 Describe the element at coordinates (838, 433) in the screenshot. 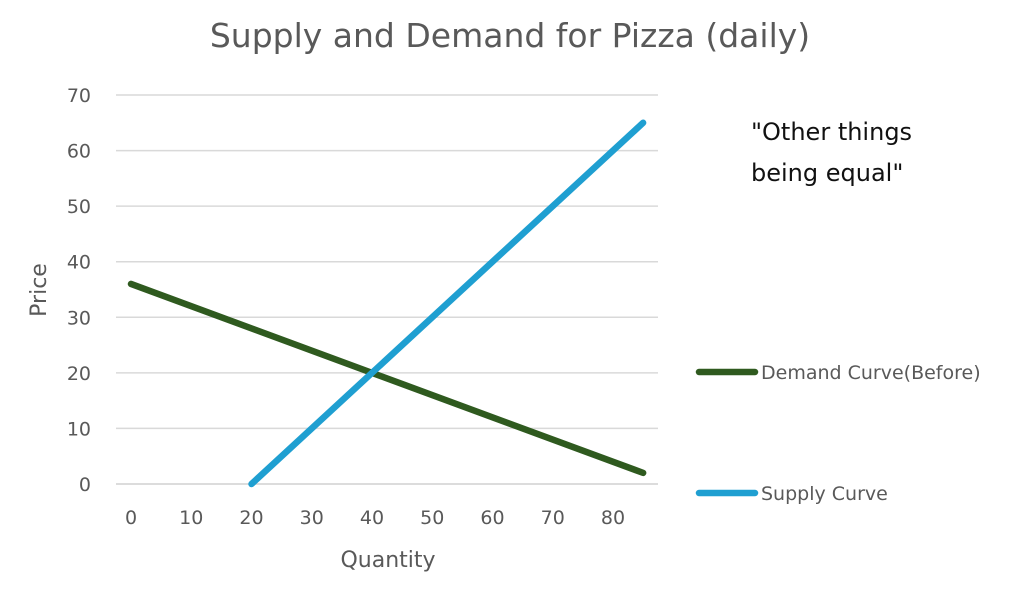

I see `legend: Demand Curve(Before) Supply Curve` at that location.